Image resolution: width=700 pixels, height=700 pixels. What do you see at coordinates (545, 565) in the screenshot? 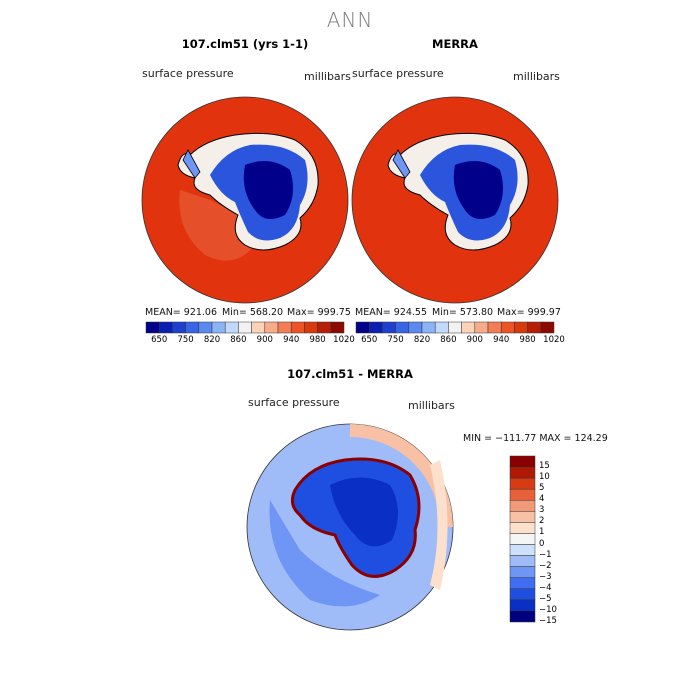
I see `colorbar-tick-label: −2` at bounding box center [545, 565].